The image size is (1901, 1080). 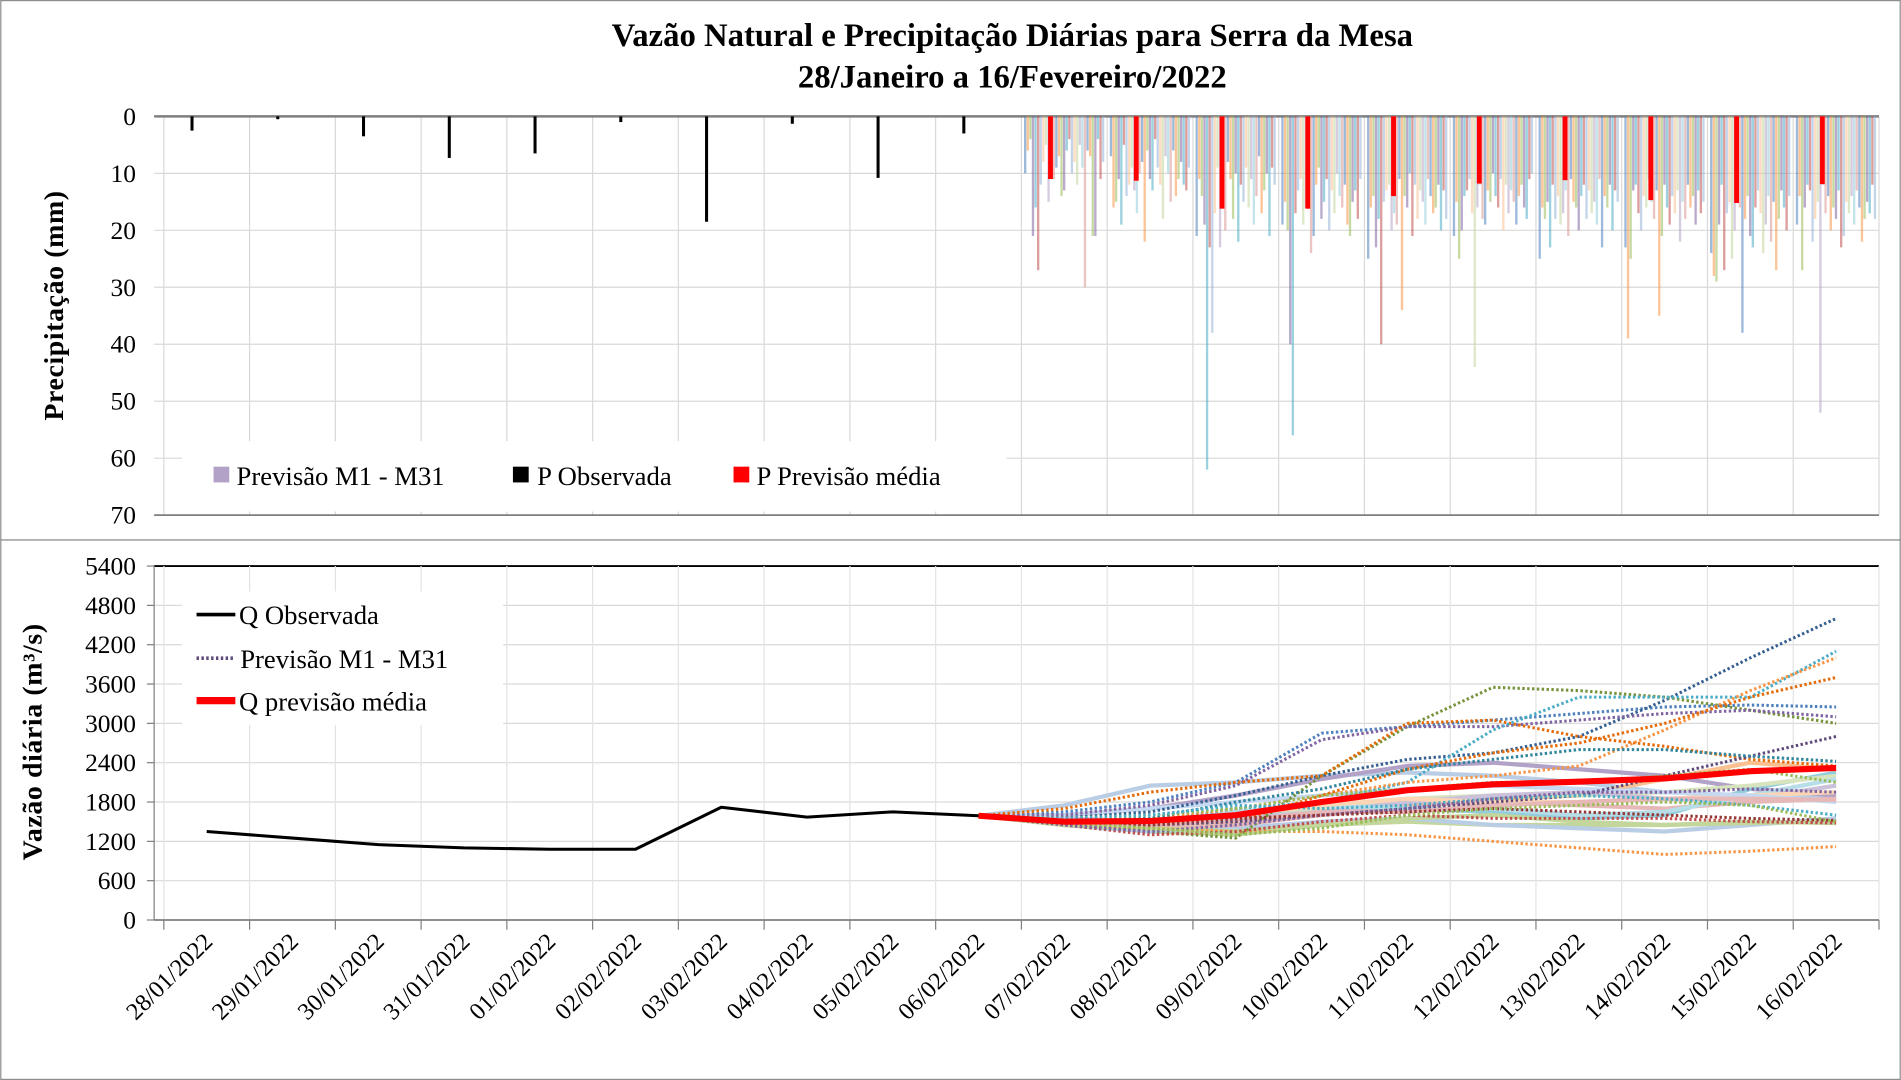 What do you see at coordinates (32, 741) in the screenshot?
I see `flow-y-axis-label: Vazão diária (m³/s)` at bounding box center [32, 741].